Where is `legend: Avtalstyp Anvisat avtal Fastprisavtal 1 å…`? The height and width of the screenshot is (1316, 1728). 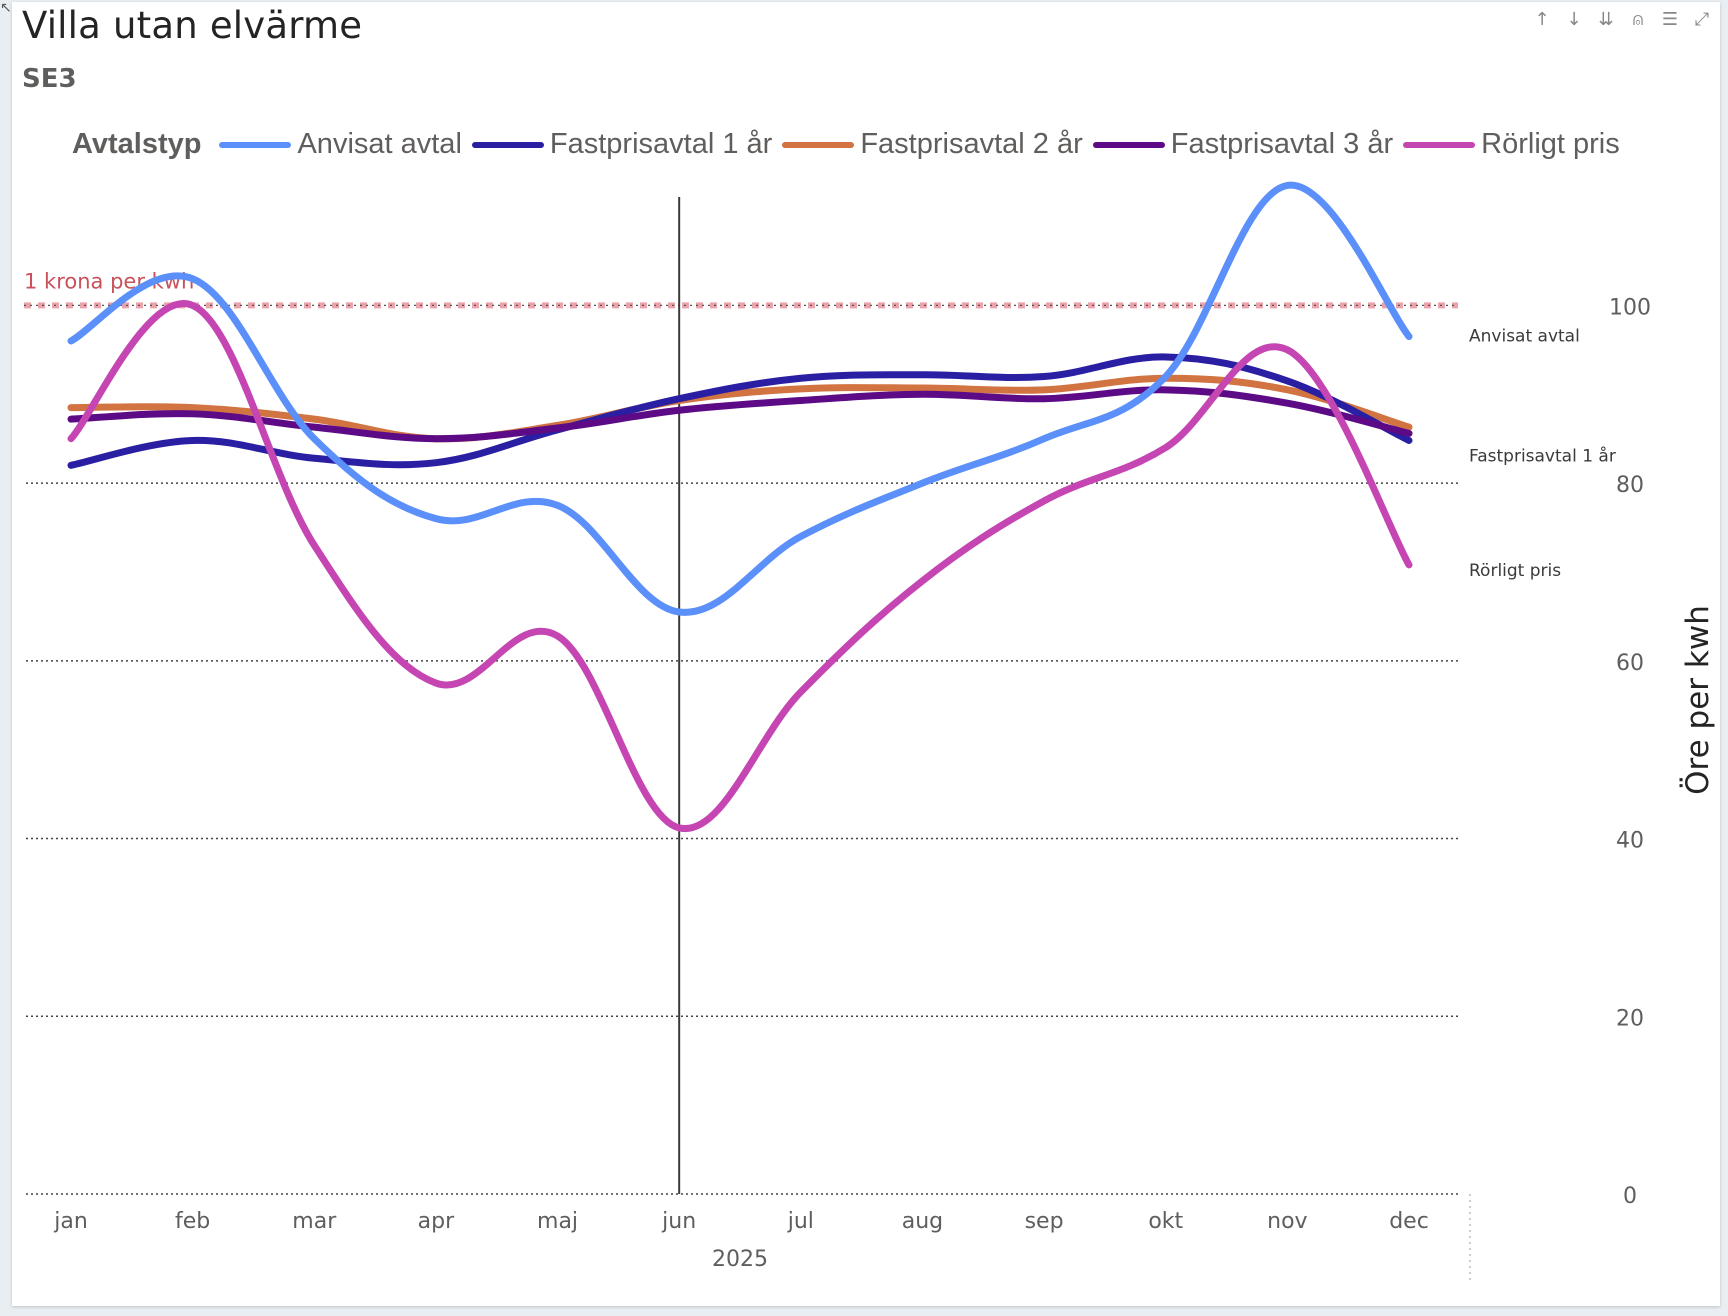
legend: Avtalstyp Anvisat avtal Fastprisavtal 1 å… is located at coordinates (851, 144).